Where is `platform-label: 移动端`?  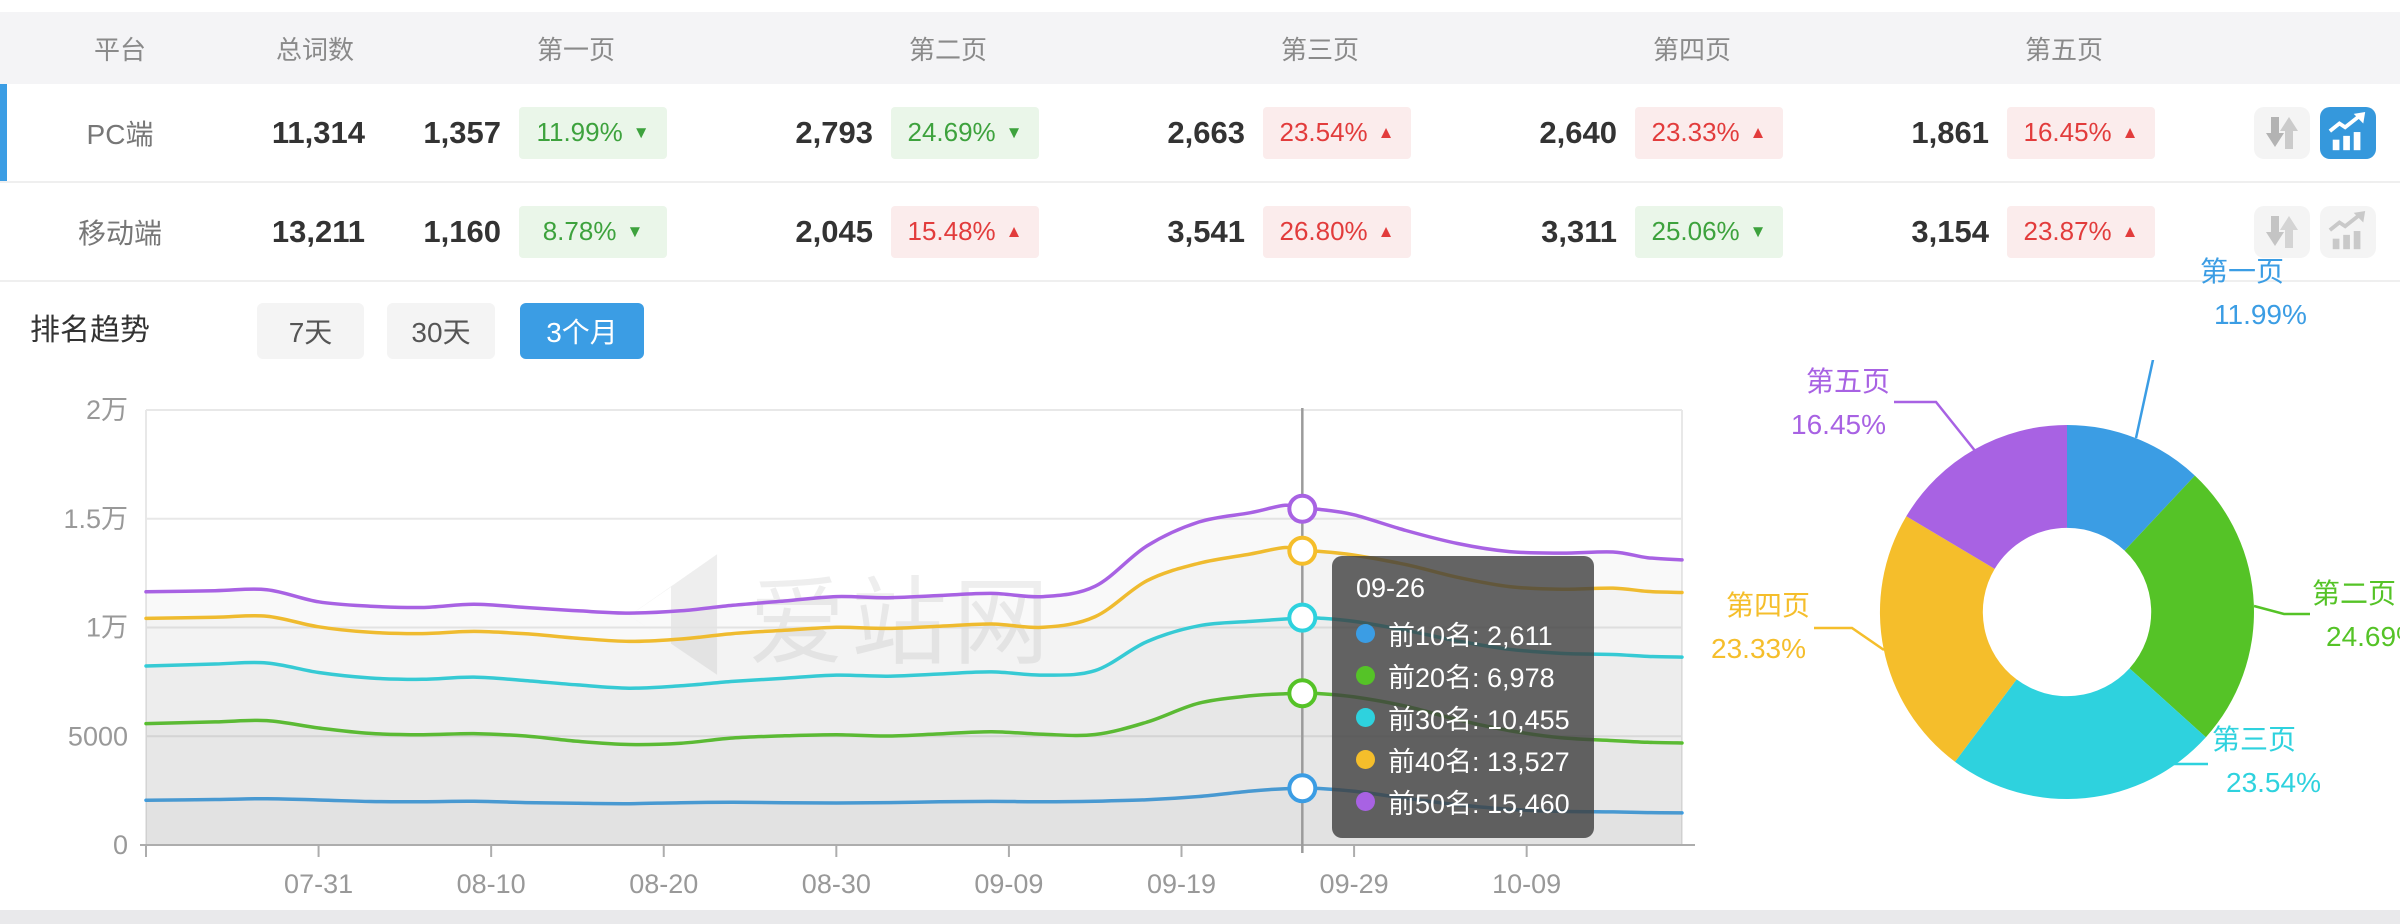
platform-label: 移动端 is located at coordinates (119, 233).